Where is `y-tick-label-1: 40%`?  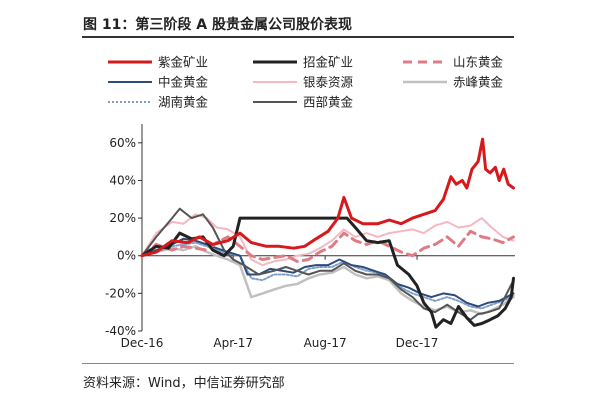 y-tick-label-1: 40% is located at coordinates (122, 180).